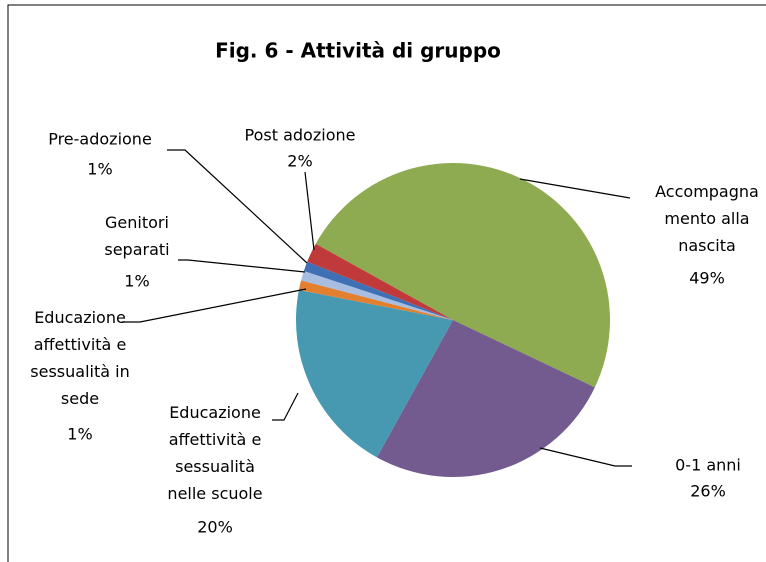 The width and height of the screenshot is (766, 562). Describe the element at coordinates (136, 236) in the screenshot. I see `slice-label: Genitori separati` at that location.